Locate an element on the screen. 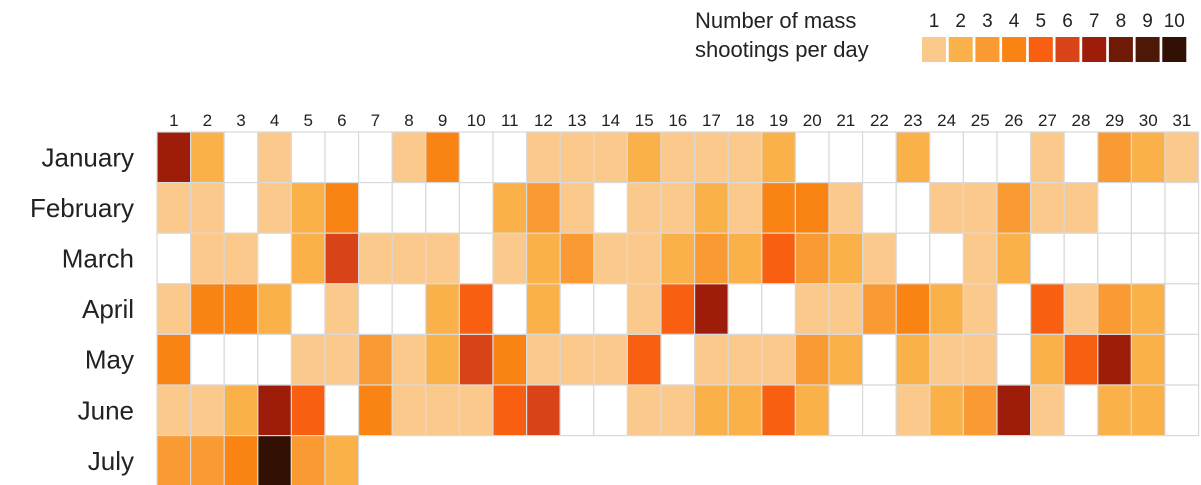 The height and width of the screenshot is (485, 1201). day-label: 1 is located at coordinates (173, 120).